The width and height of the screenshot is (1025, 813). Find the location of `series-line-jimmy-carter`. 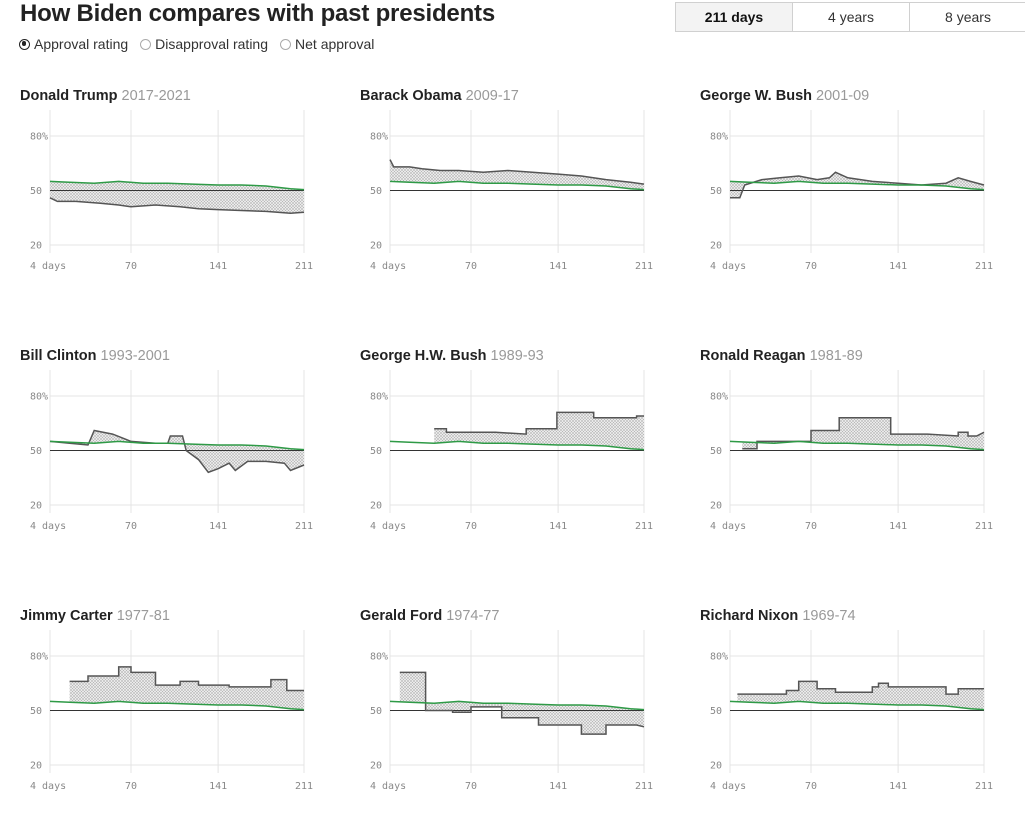

series-line-jimmy-carter is located at coordinates (186, 679).